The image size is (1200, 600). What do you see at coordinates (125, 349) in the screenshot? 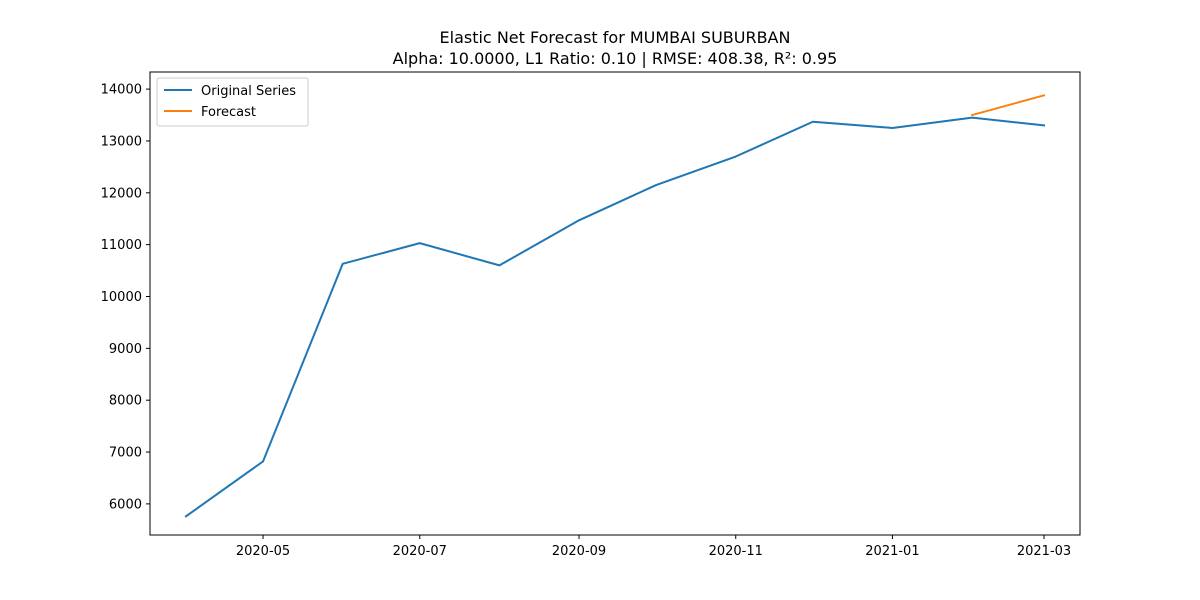
I see `y-tick-label: 9000` at bounding box center [125, 349].